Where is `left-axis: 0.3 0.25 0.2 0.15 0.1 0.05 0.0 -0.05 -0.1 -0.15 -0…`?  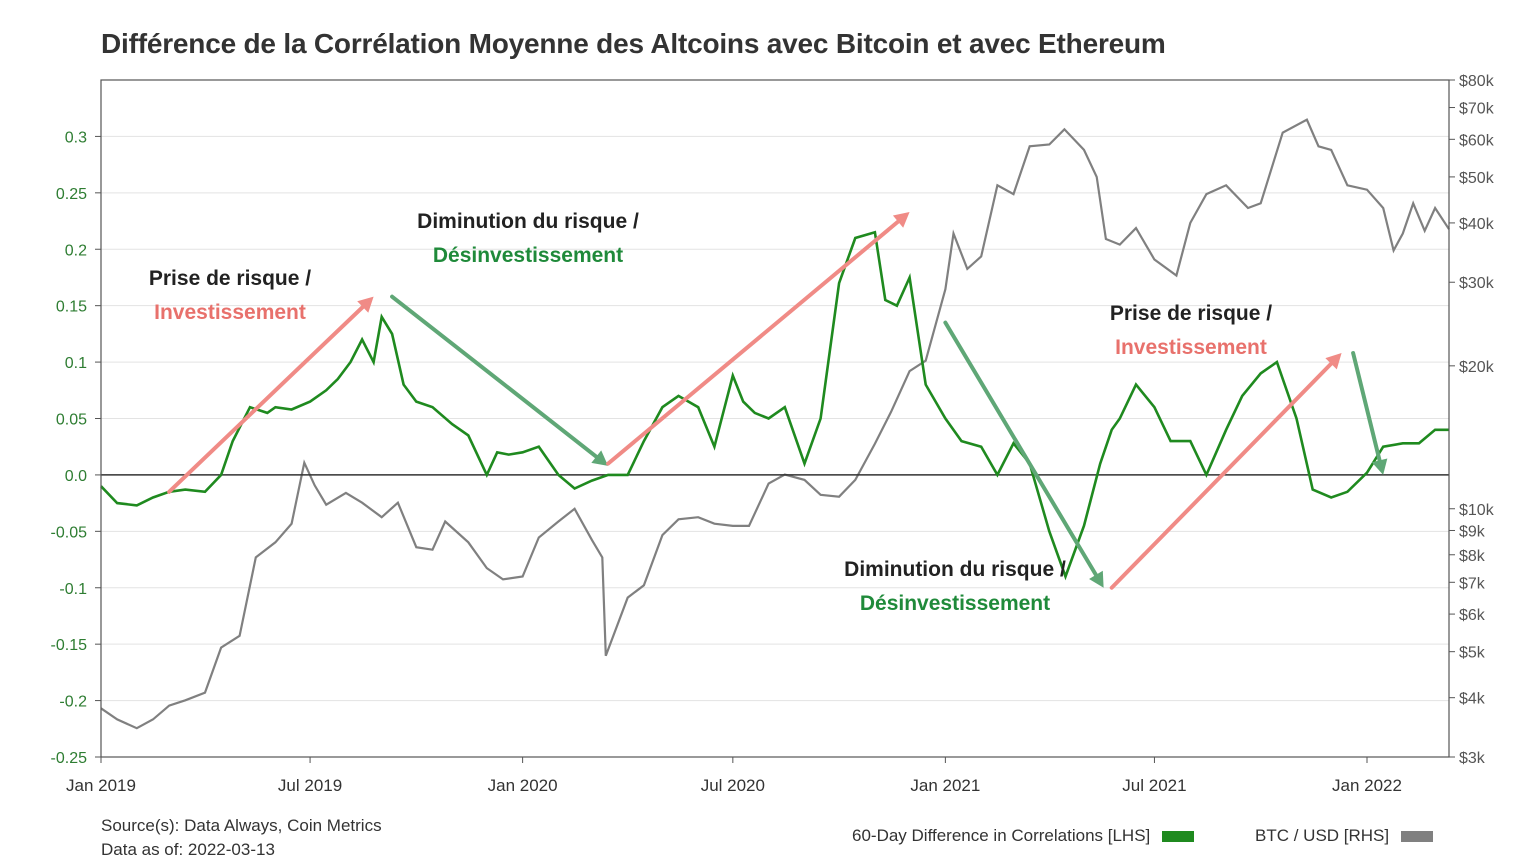
left-axis: 0.3 0.25 0.2 0.15 0.1 0.05 0.0 -0.05 -0.1 -0.15 -0… is located at coordinates (76, 448).